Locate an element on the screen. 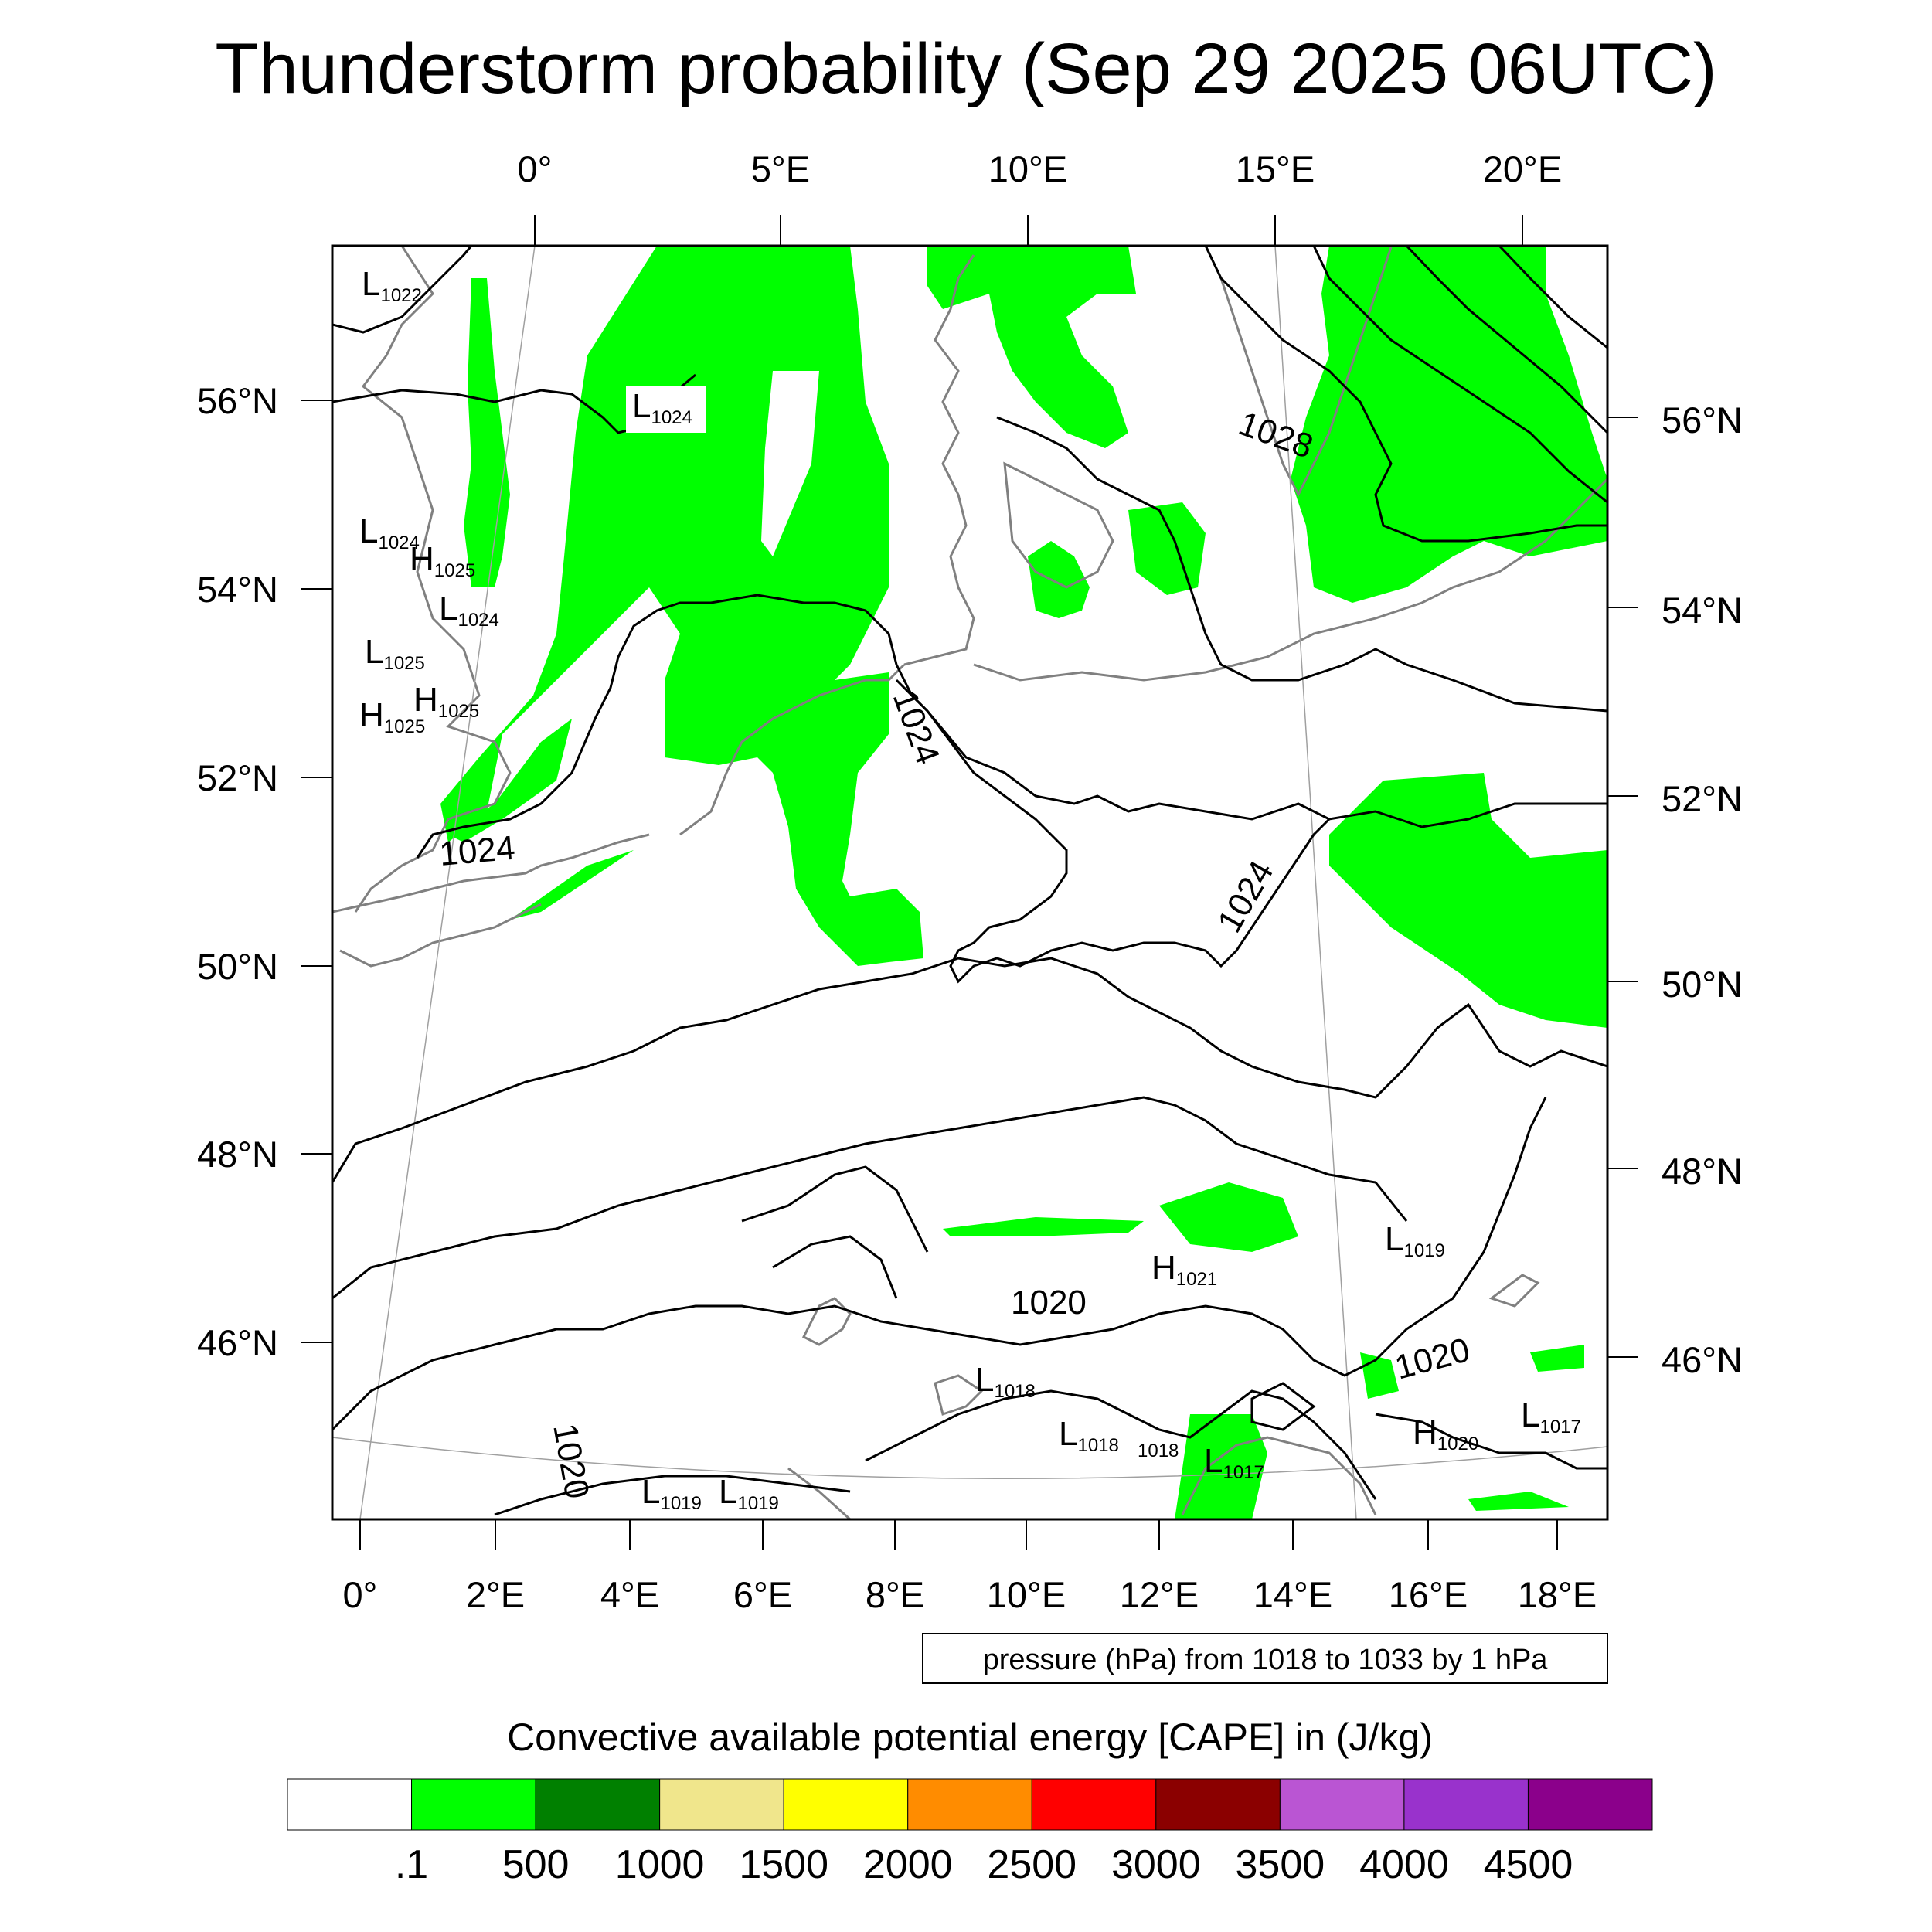 The image size is (1932, 1932). pressure-center: L1022 is located at coordinates (392, 285).